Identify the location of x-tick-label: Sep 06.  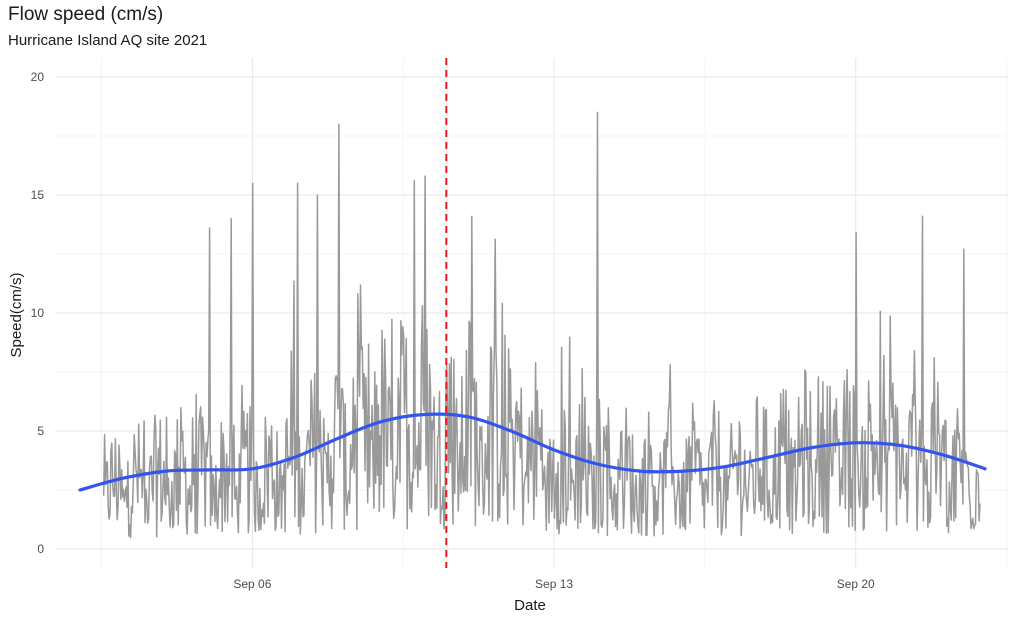
(252, 584).